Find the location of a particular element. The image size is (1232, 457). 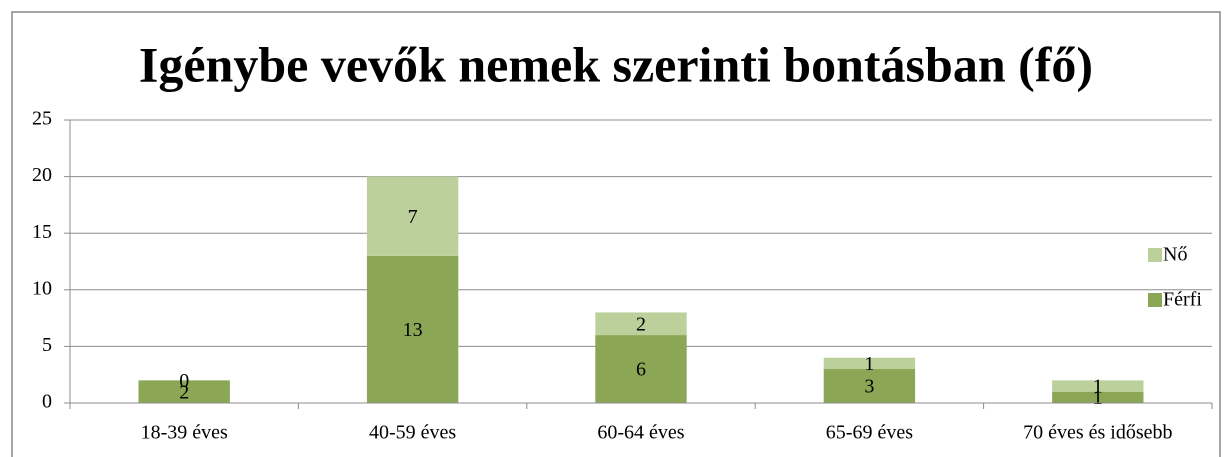

data-label: 6 is located at coordinates (641, 370).